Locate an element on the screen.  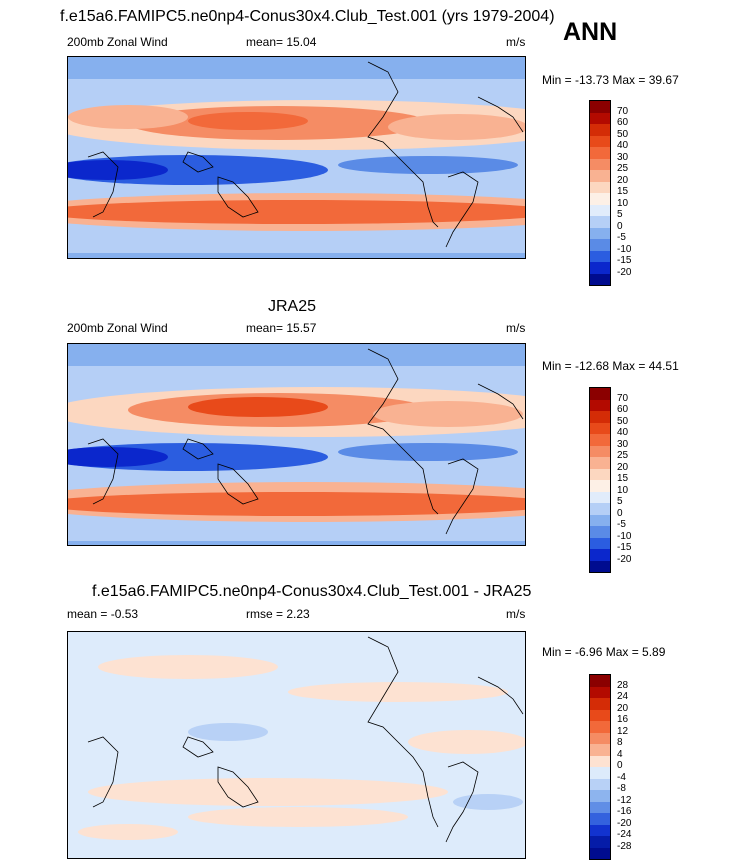
colorbar-level-label: 24 is located at coordinates (623, 696).